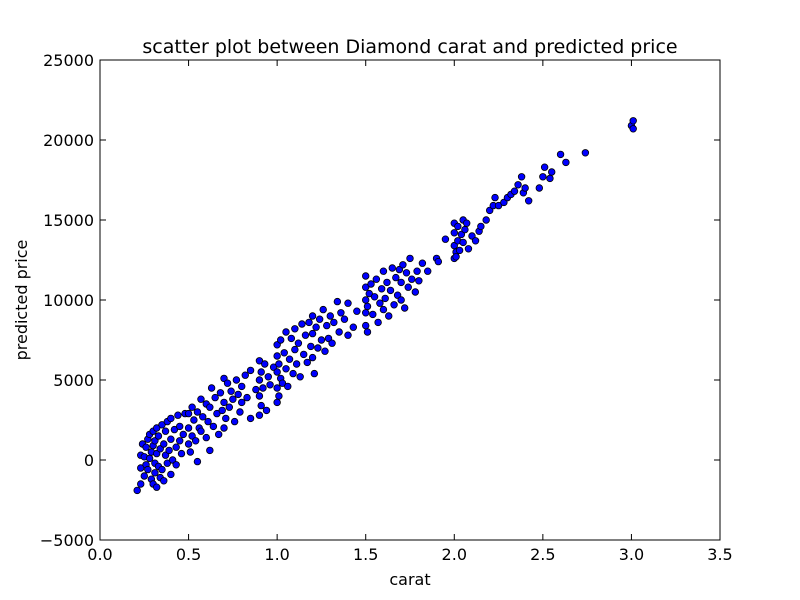  I want to click on y-tick-label: 0, so click(89, 460).